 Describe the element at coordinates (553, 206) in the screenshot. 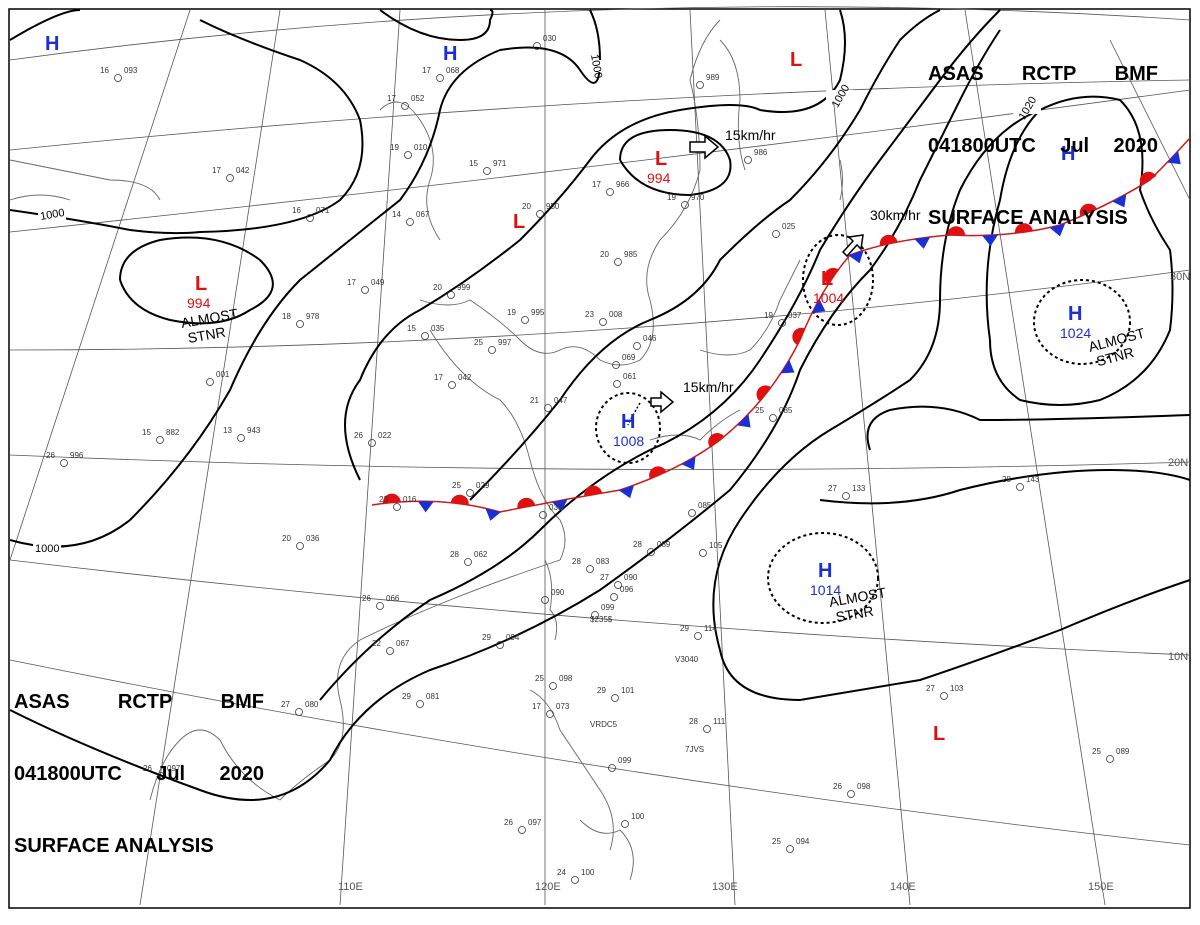

I see `station-pressure: 950` at that location.